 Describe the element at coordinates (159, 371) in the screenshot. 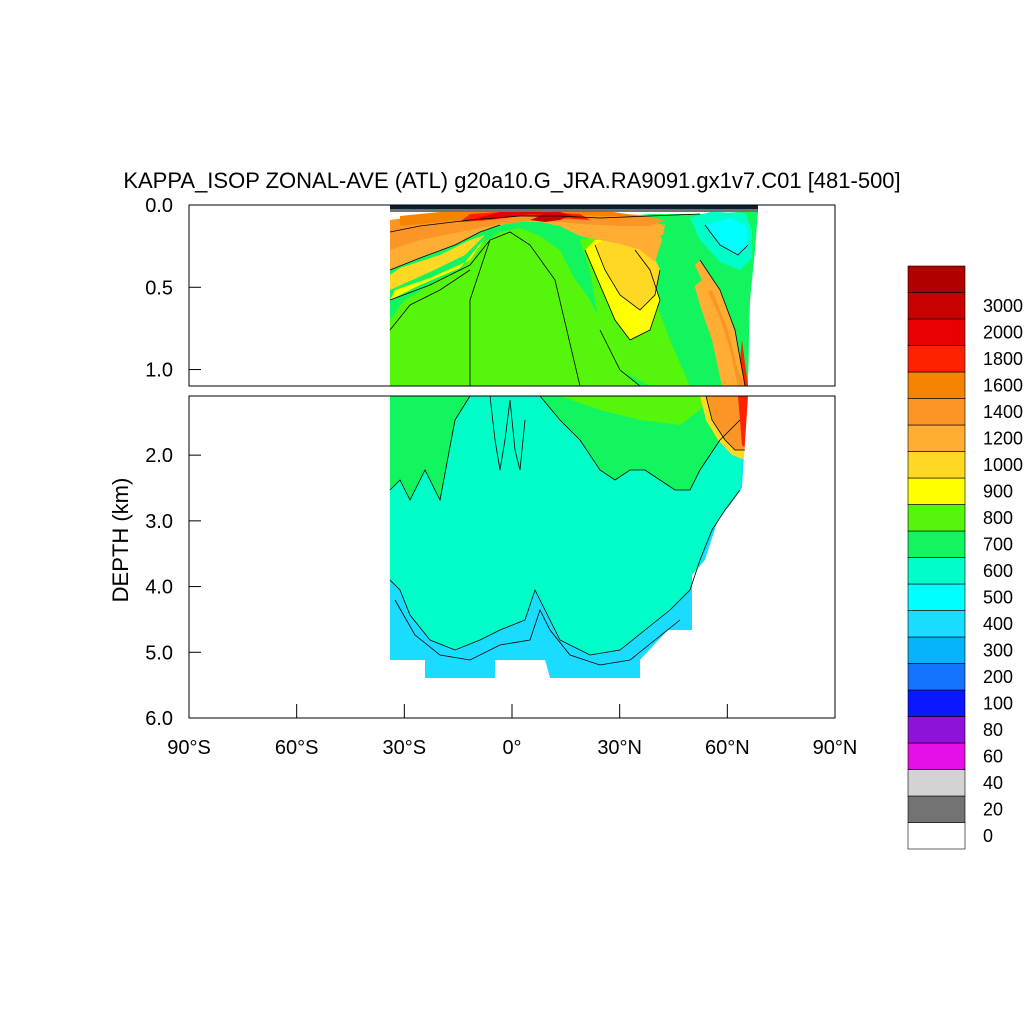

I see `upper-y-tick-label: 1.0` at that location.